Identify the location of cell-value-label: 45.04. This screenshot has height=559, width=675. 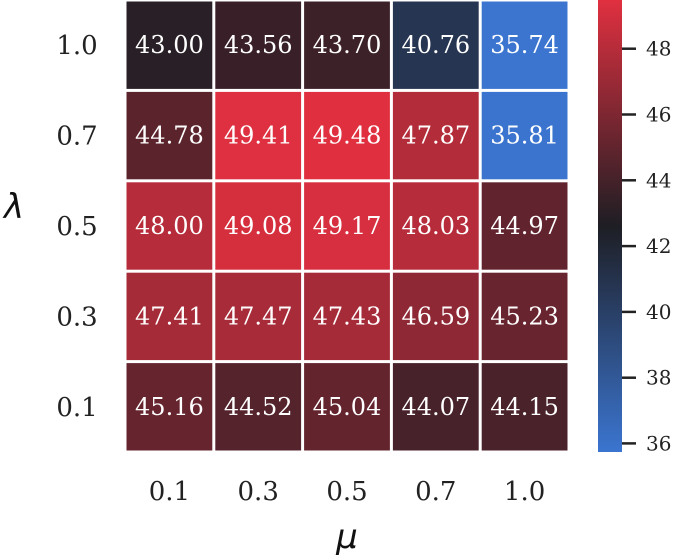
(347, 407).